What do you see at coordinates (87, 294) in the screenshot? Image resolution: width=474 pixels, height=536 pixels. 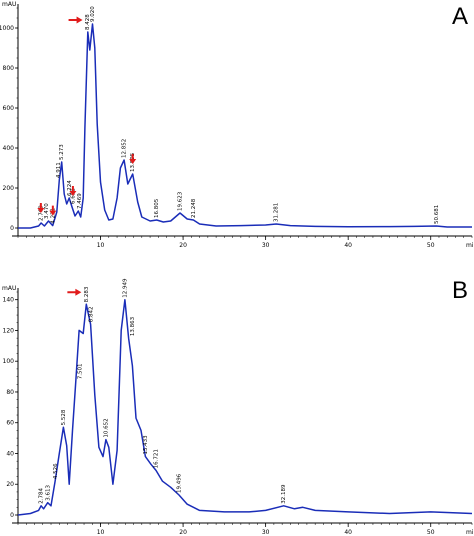 I see `peak-label: 8.283` at bounding box center [87, 294].